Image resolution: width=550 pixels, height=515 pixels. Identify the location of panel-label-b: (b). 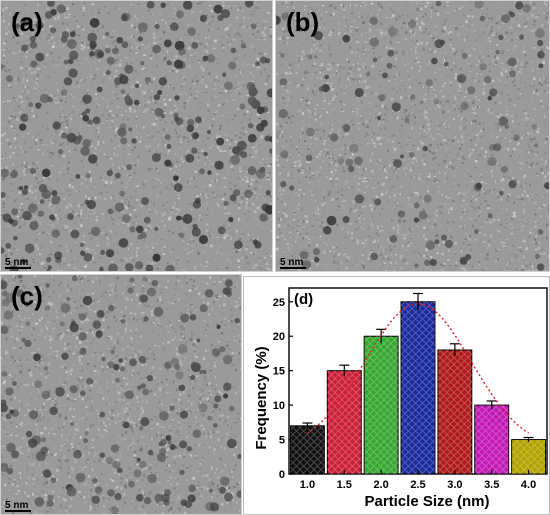
(303, 22).